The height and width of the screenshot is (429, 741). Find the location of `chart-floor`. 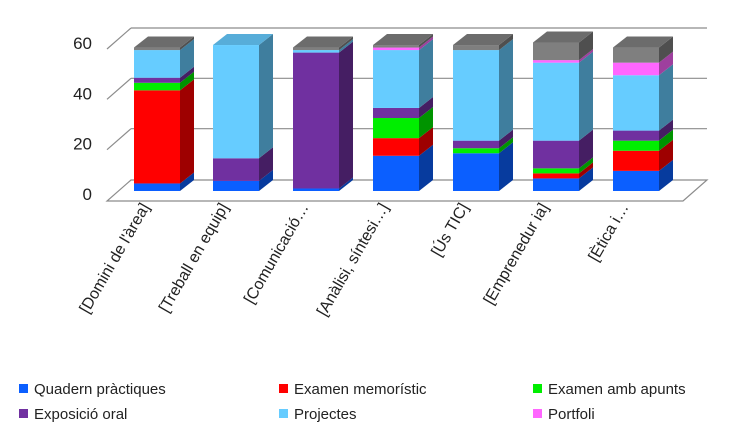

chart-floor is located at coordinates (407, 190).